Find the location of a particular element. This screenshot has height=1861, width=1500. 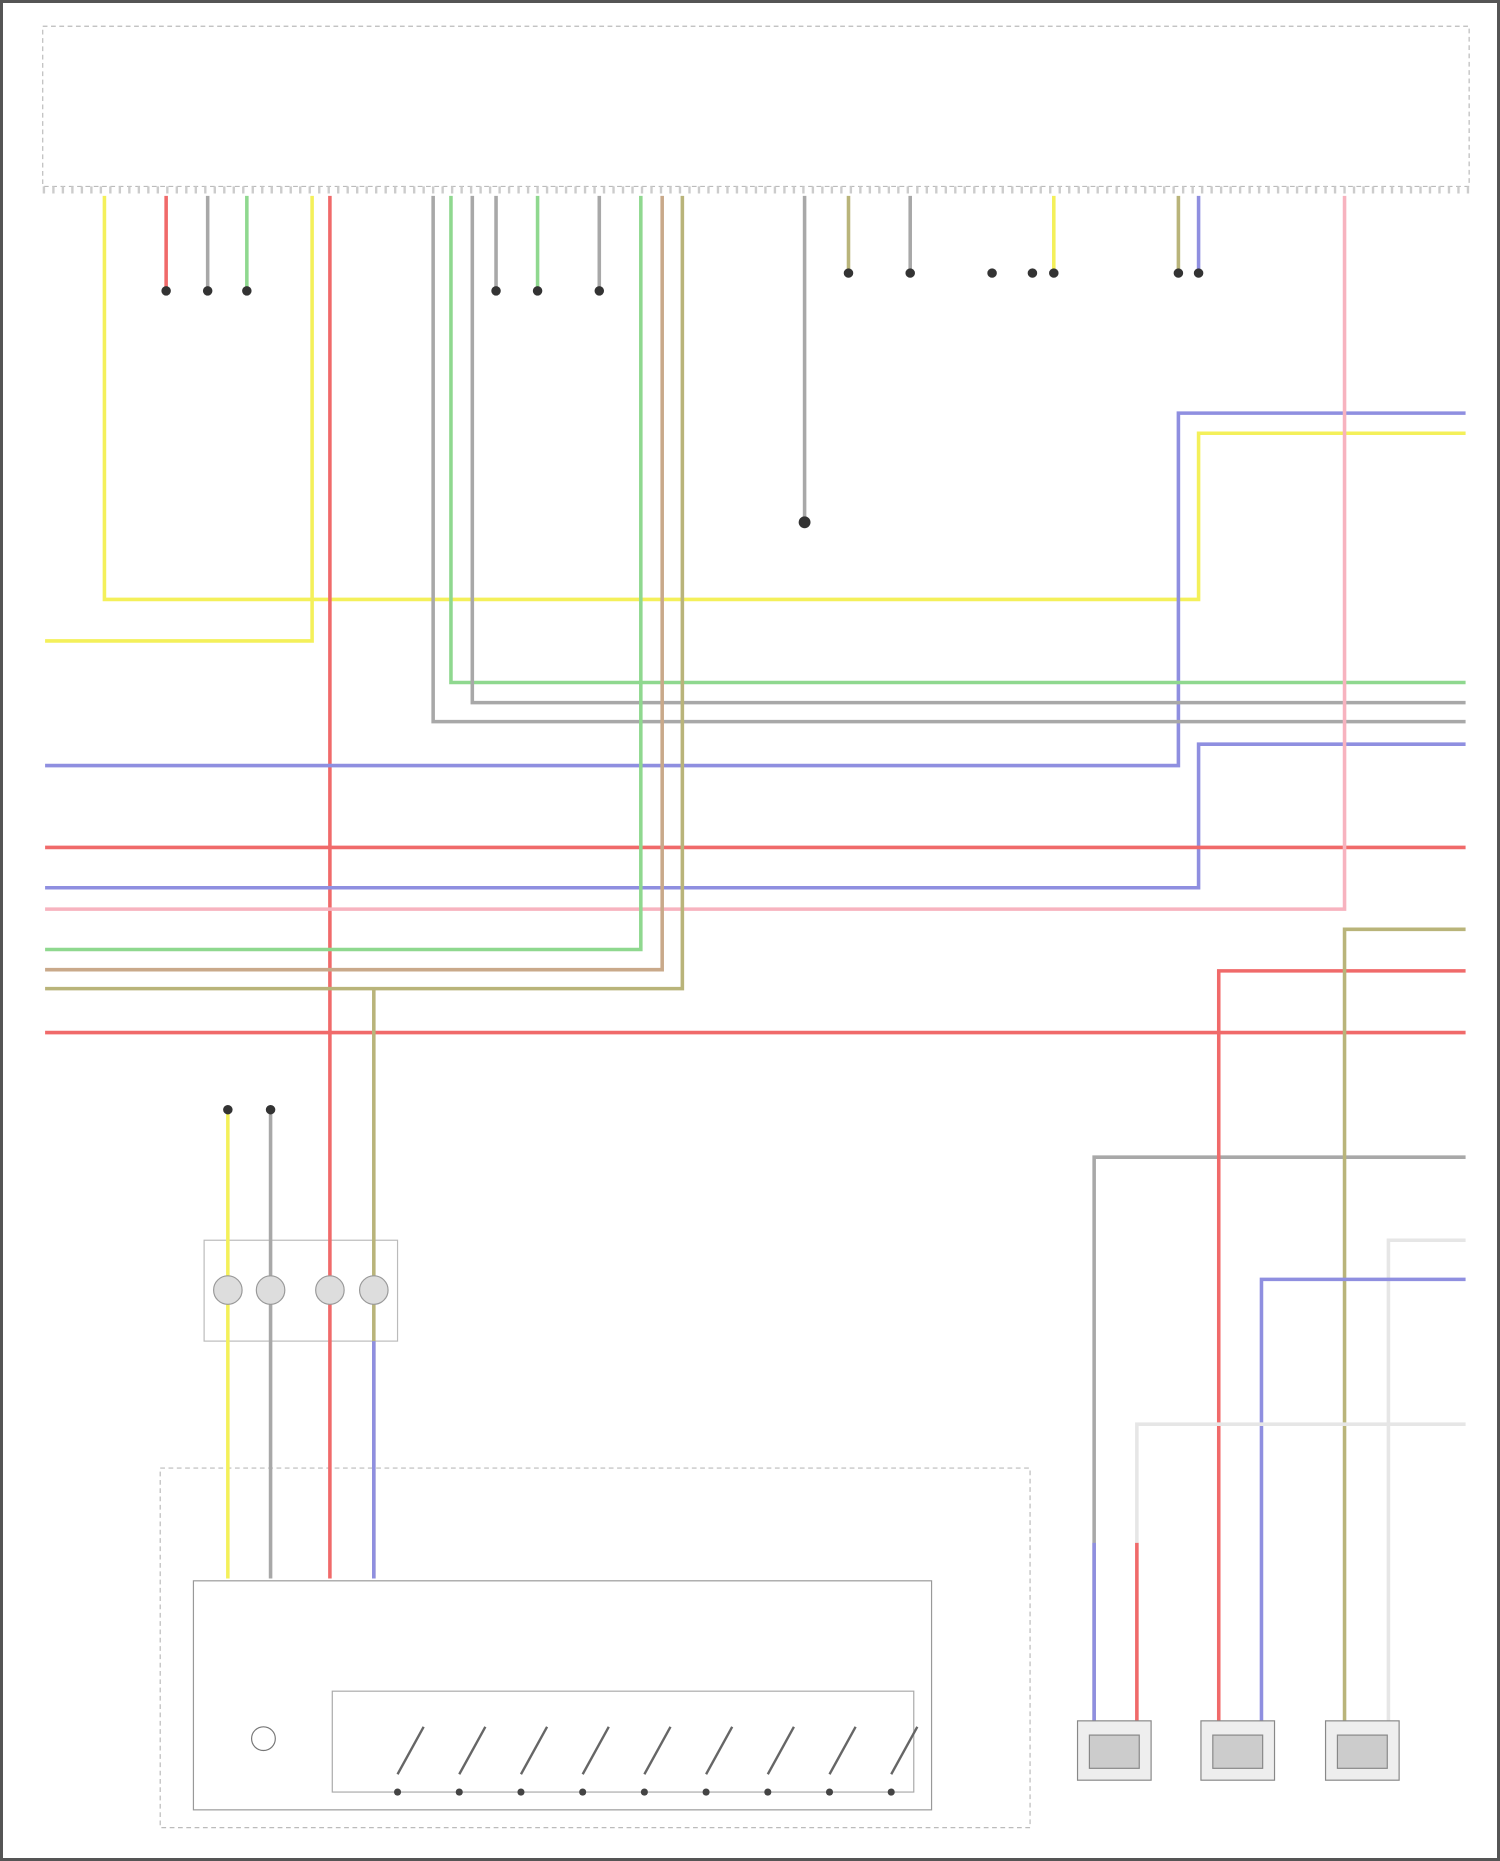

speaker-3-cone is located at coordinates (1362, 1751).